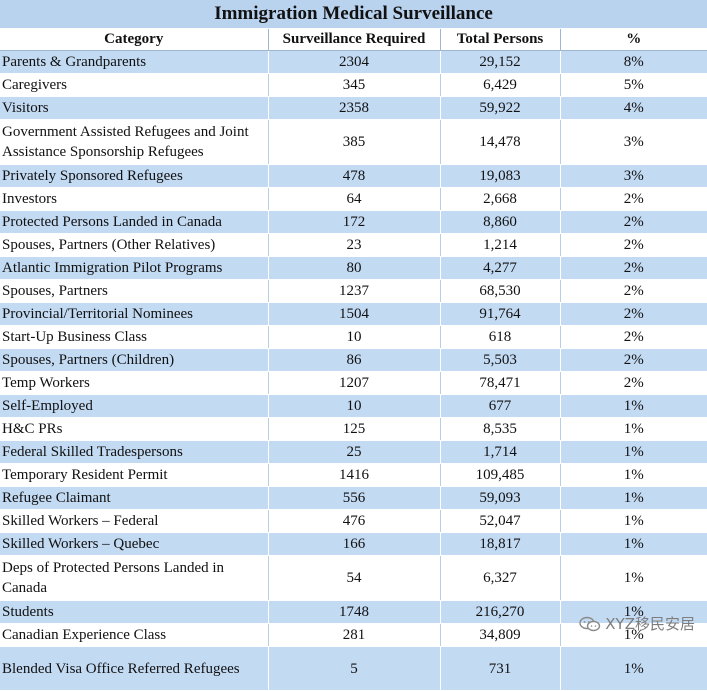  Describe the element at coordinates (500, 635) in the screenshot. I see `cell-total: 34,809` at that location.